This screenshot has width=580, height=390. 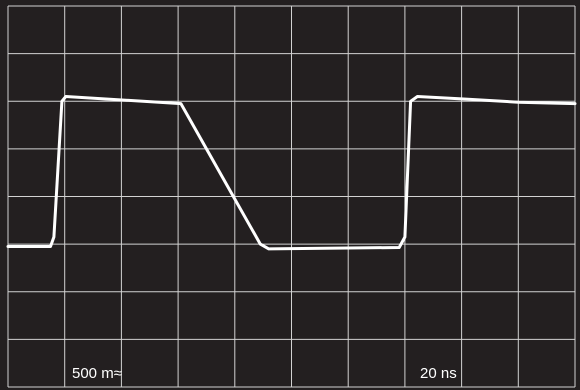 I want to click on vertical-scale-label: 500 m≈, so click(x=97, y=373).